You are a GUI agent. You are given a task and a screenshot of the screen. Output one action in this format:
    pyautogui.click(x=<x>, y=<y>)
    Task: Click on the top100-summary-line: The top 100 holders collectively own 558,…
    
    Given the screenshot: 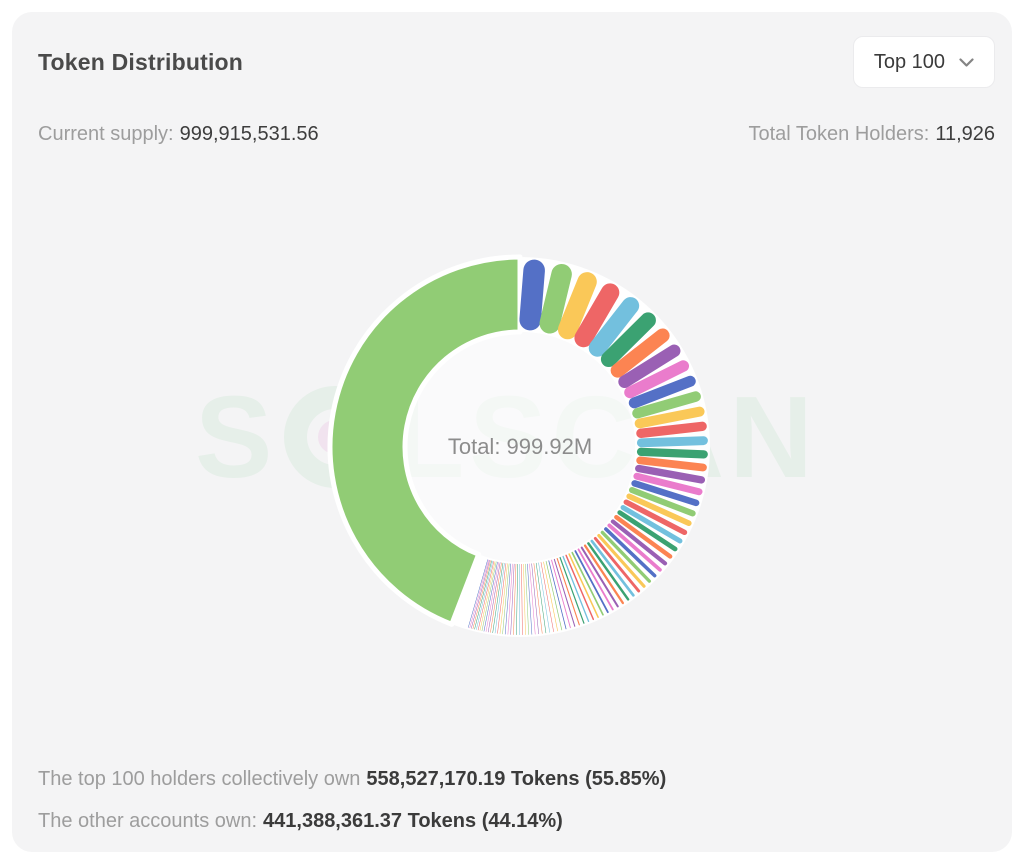 What is the action you would take?
    pyautogui.click(x=352, y=779)
    